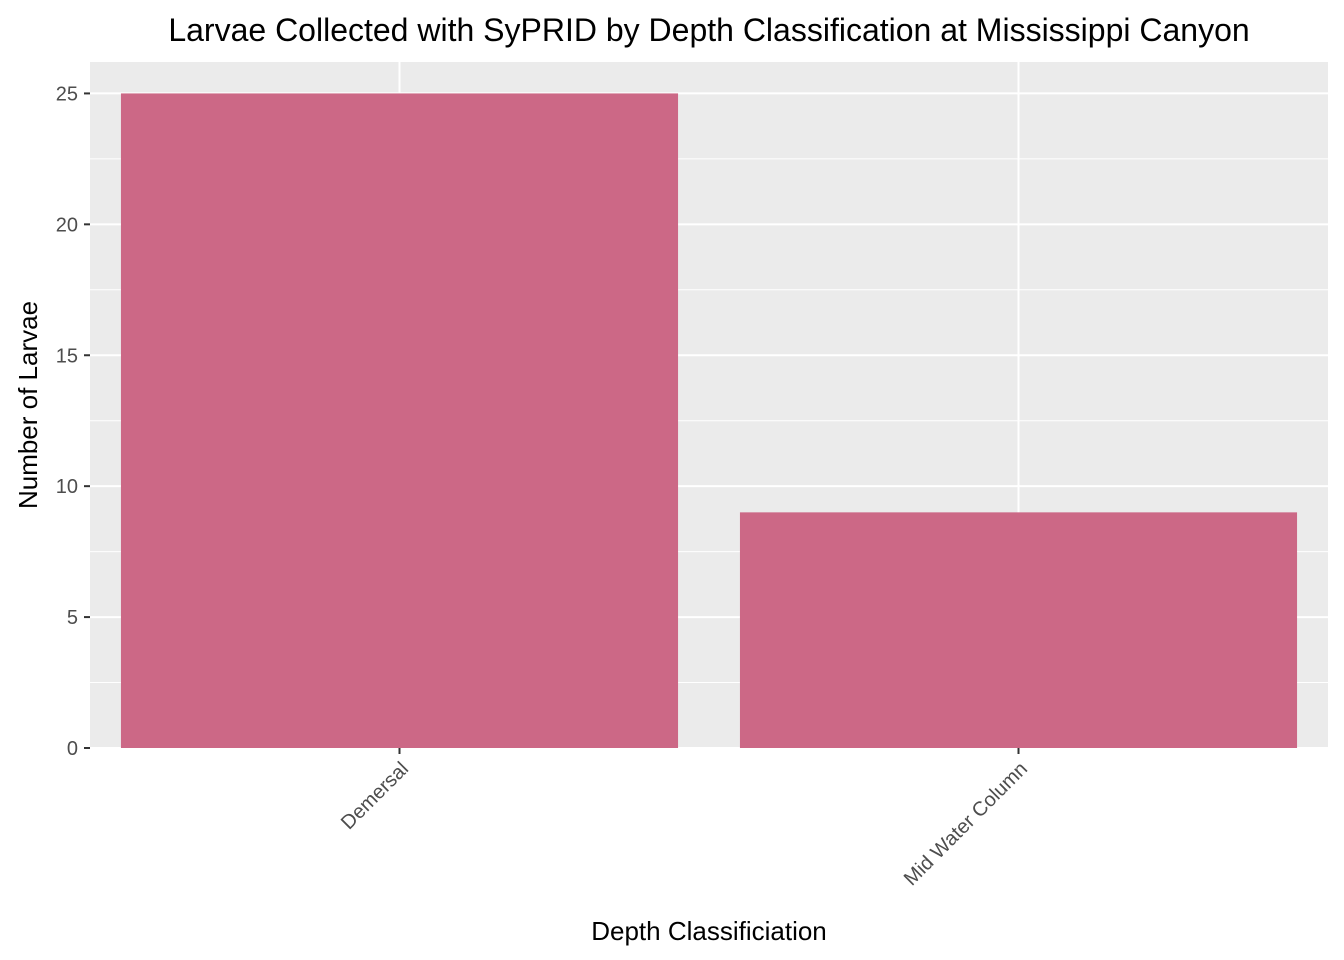  What do you see at coordinates (67, 94) in the screenshot?
I see `y-tick-label: 25` at bounding box center [67, 94].